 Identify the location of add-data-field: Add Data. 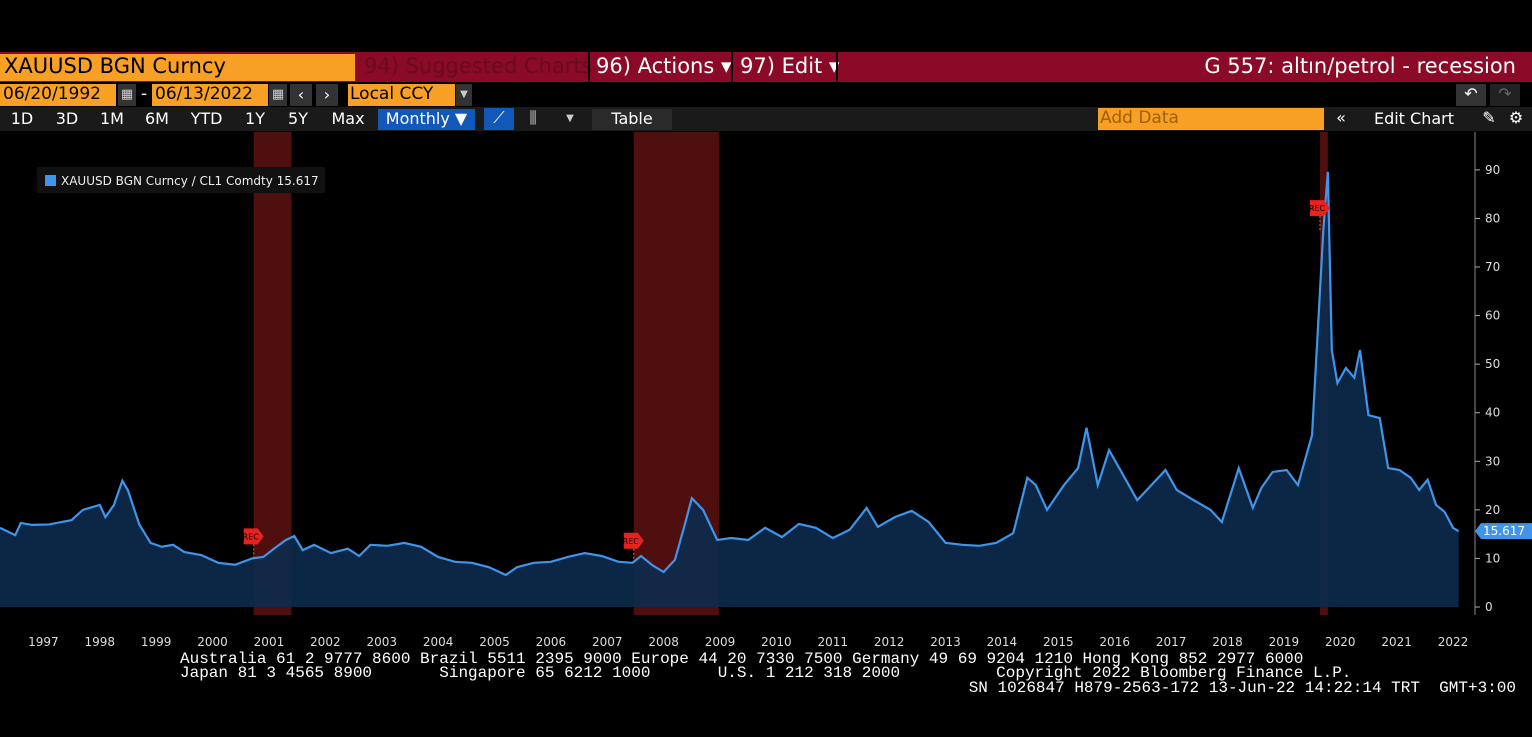
(1211, 119).